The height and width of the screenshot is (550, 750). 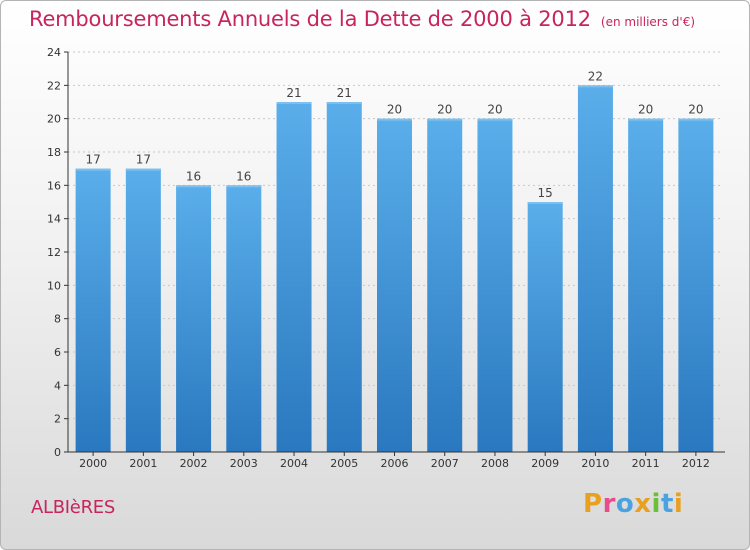 I want to click on x-tick-label: 2012, so click(x=696, y=463).